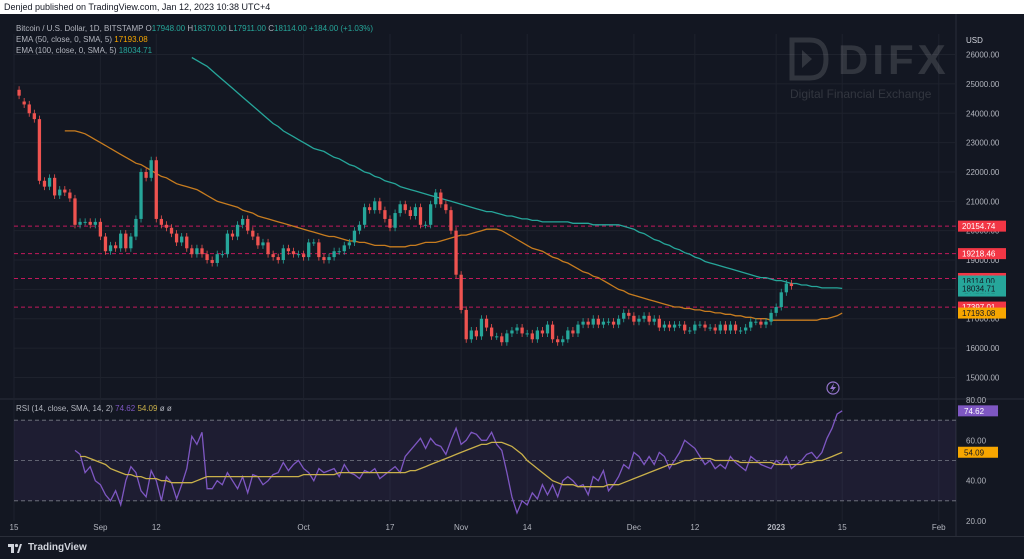  Describe the element at coordinates (833, 388) in the screenshot. I see `lightning-icon` at that location.